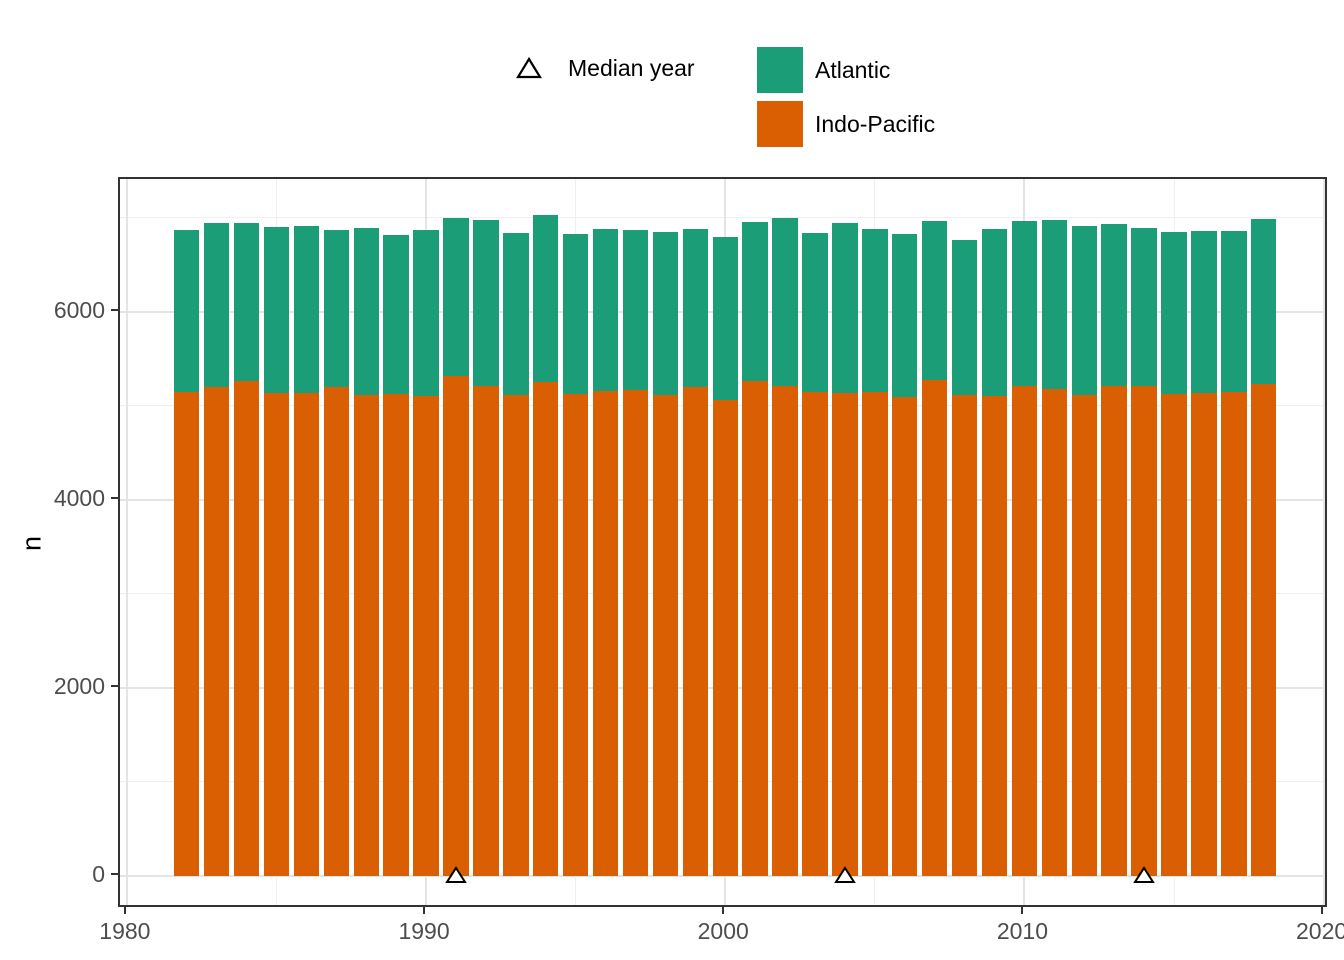 Image resolution: width=1344 pixels, height=960 pixels. What do you see at coordinates (1022, 931) in the screenshot?
I see `x-tick-label: 2010` at bounding box center [1022, 931].